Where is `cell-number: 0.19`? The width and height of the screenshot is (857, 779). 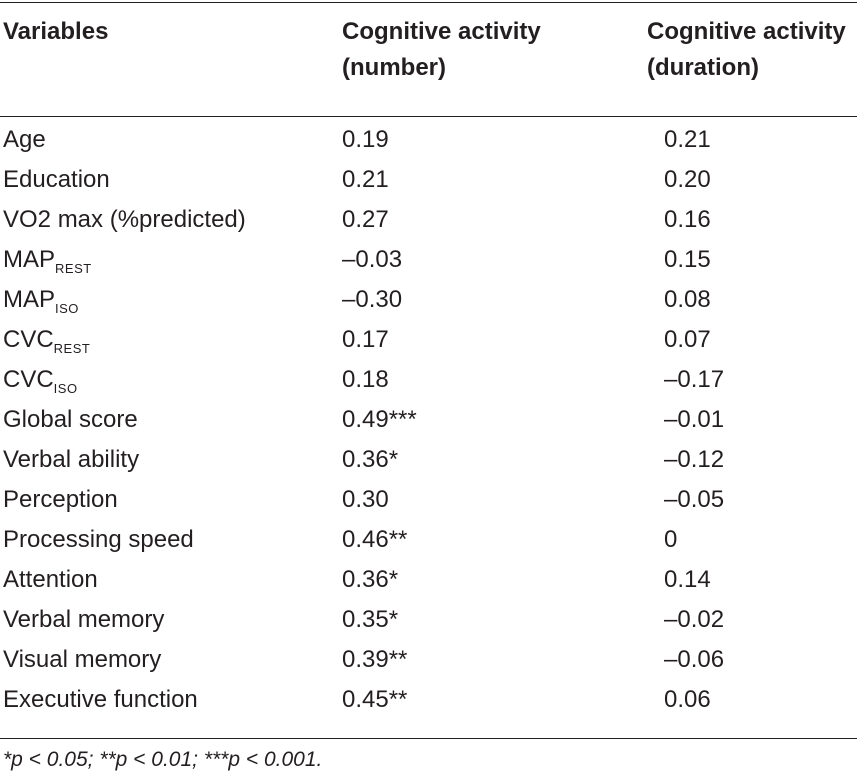
cell-number: 0.19 is located at coordinates (365, 139).